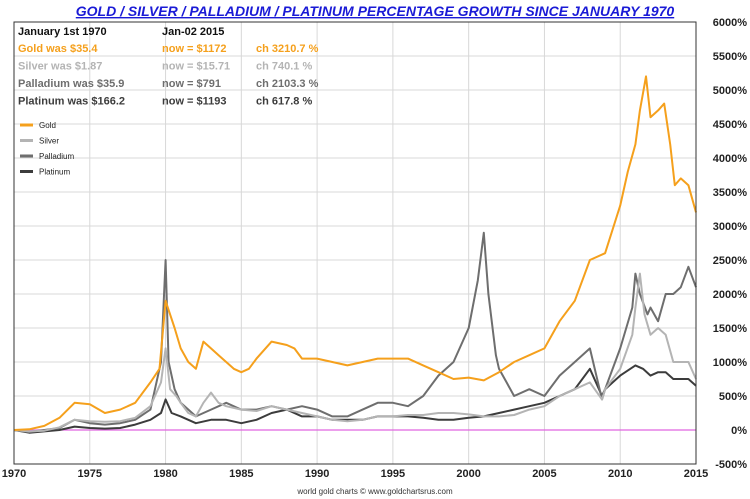 The width and height of the screenshot is (750, 499). What do you see at coordinates (733, 397) in the screenshot?
I see `y-tick-label: 500%` at bounding box center [733, 397].